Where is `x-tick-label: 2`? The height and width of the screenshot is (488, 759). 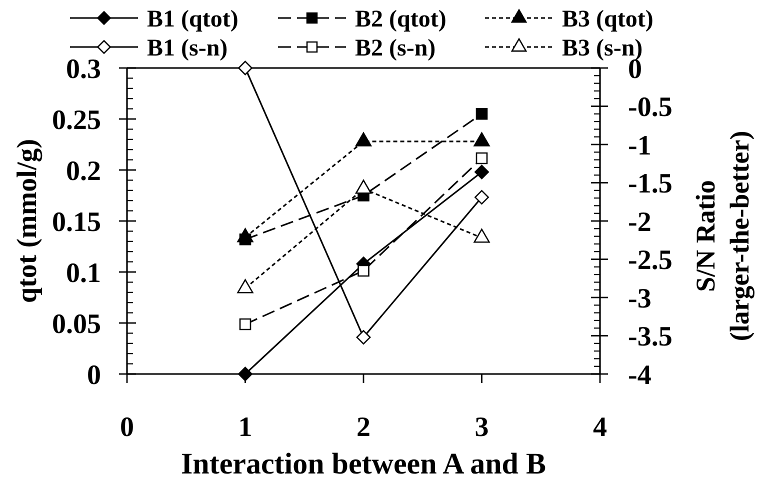
x-tick-label: 2 is located at coordinates (363, 427).